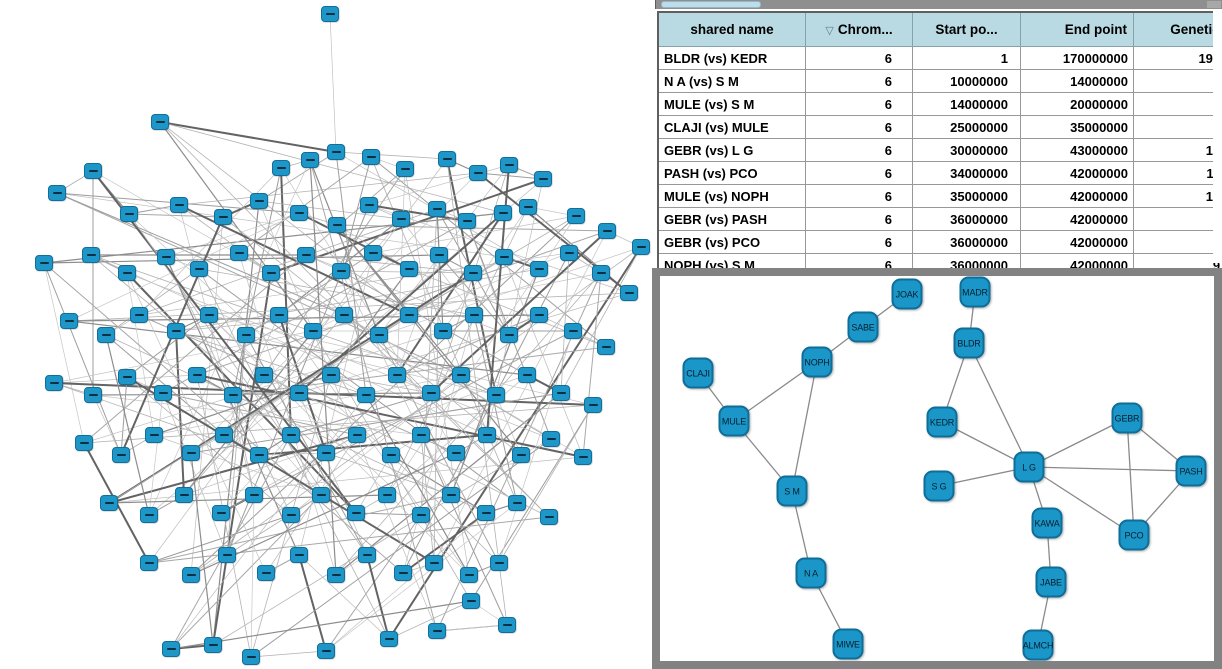  What do you see at coordinates (939, 150) in the screenshot?
I see `table-row: GEBR (vs) L G6300000004300000016.9` at bounding box center [939, 150].